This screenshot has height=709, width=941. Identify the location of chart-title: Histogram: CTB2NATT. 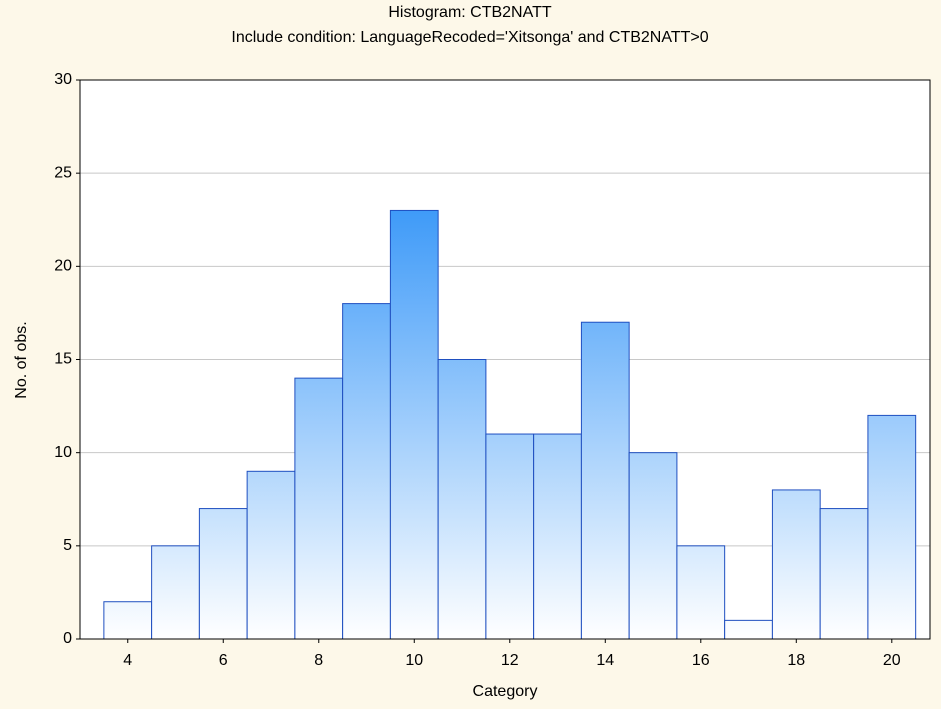
(470, 12).